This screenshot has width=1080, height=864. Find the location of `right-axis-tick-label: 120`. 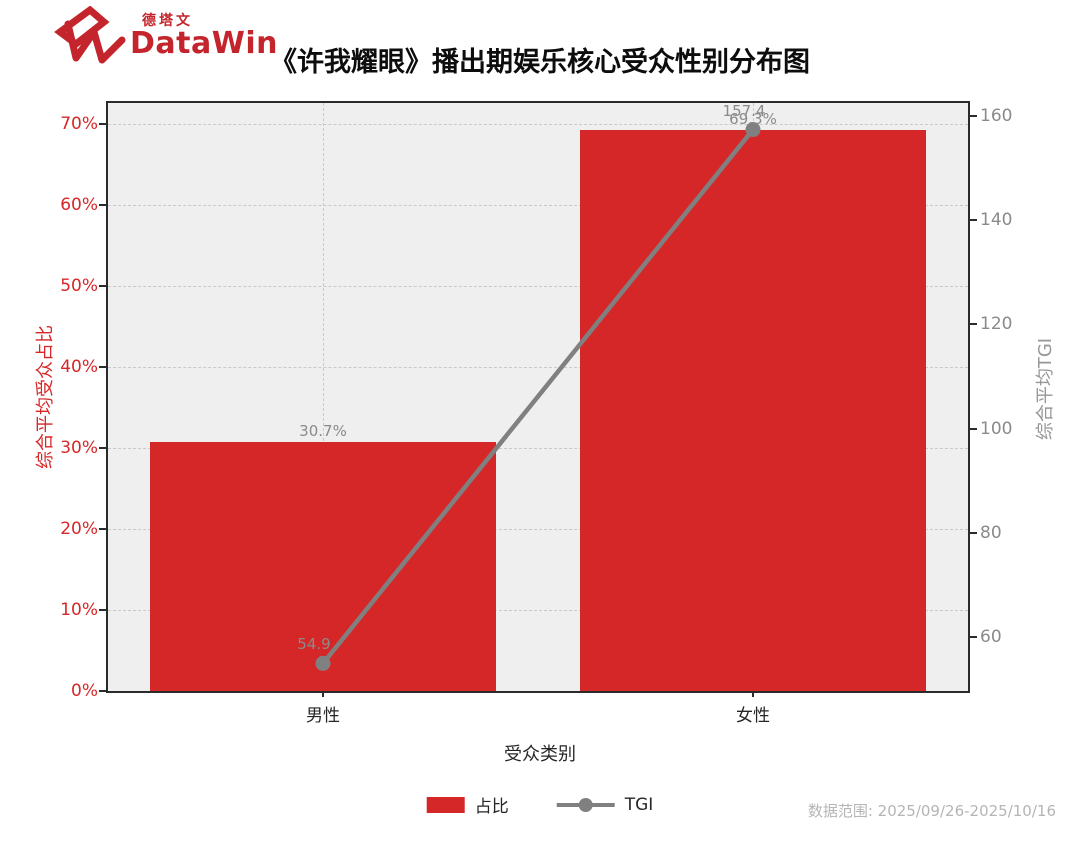

right-axis-tick-label: 120 is located at coordinates (996, 324).